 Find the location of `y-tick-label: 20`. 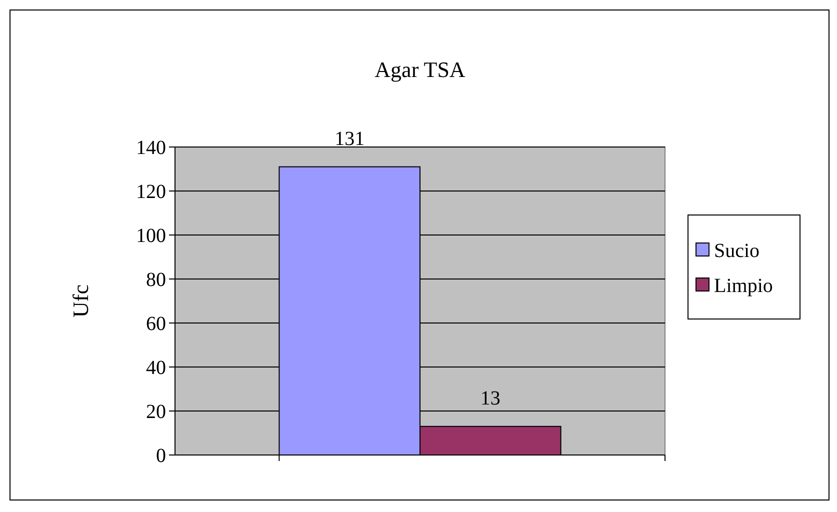

y-tick-label: 20 is located at coordinates (156, 412).